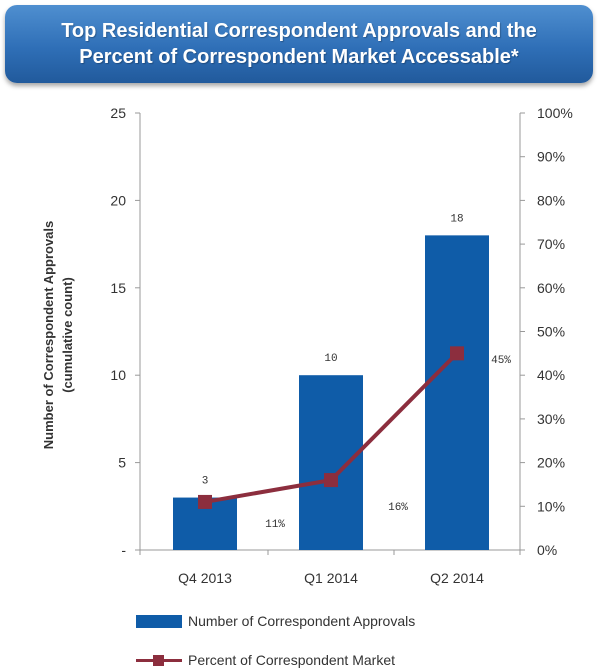 Image resolution: width=600 pixels, height=670 pixels. What do you see at coordinates (331, 462) in the screenshot?
I see `bar-q1-2014` at bounding box center [331, 462].